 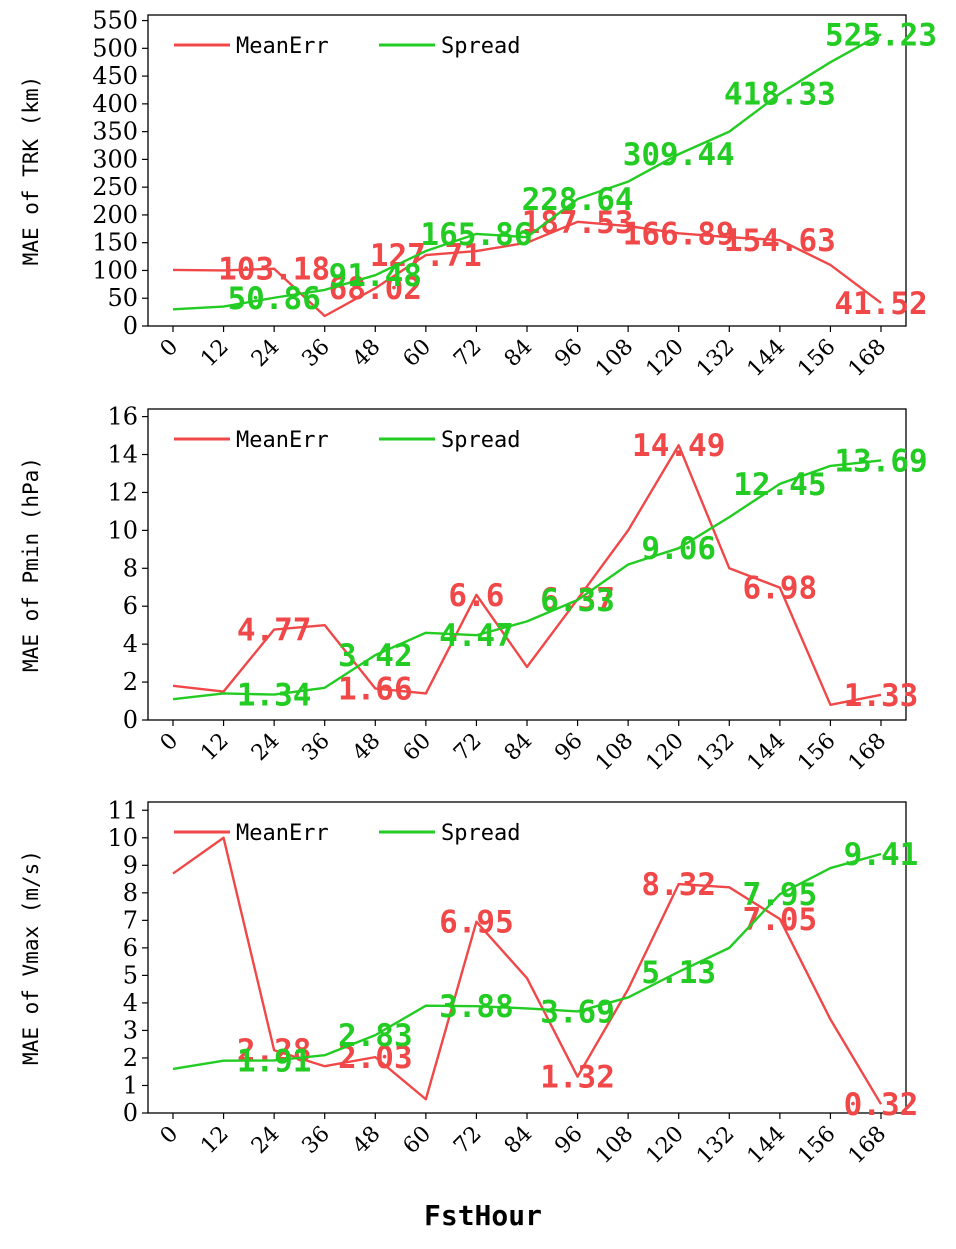 I want to click on data-label-spread: 3.69, so click(x=577, y=1012).